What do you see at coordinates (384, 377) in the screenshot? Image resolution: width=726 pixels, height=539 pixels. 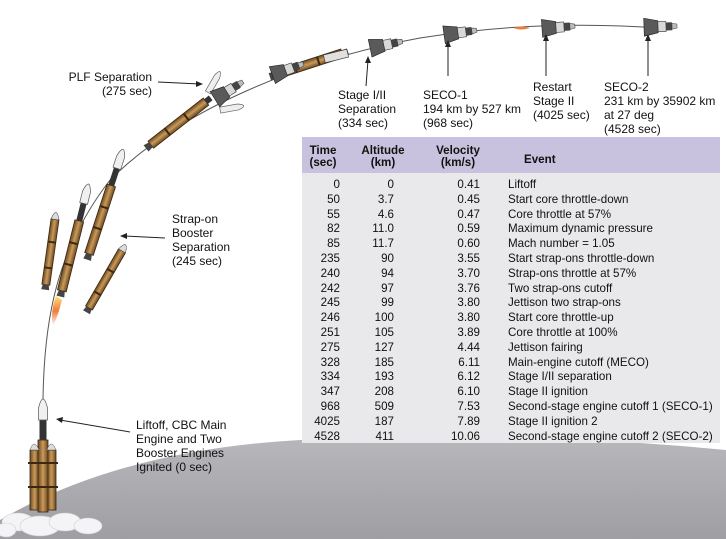 I see `cell-altitude: 193` at bounding box center [384, 377].